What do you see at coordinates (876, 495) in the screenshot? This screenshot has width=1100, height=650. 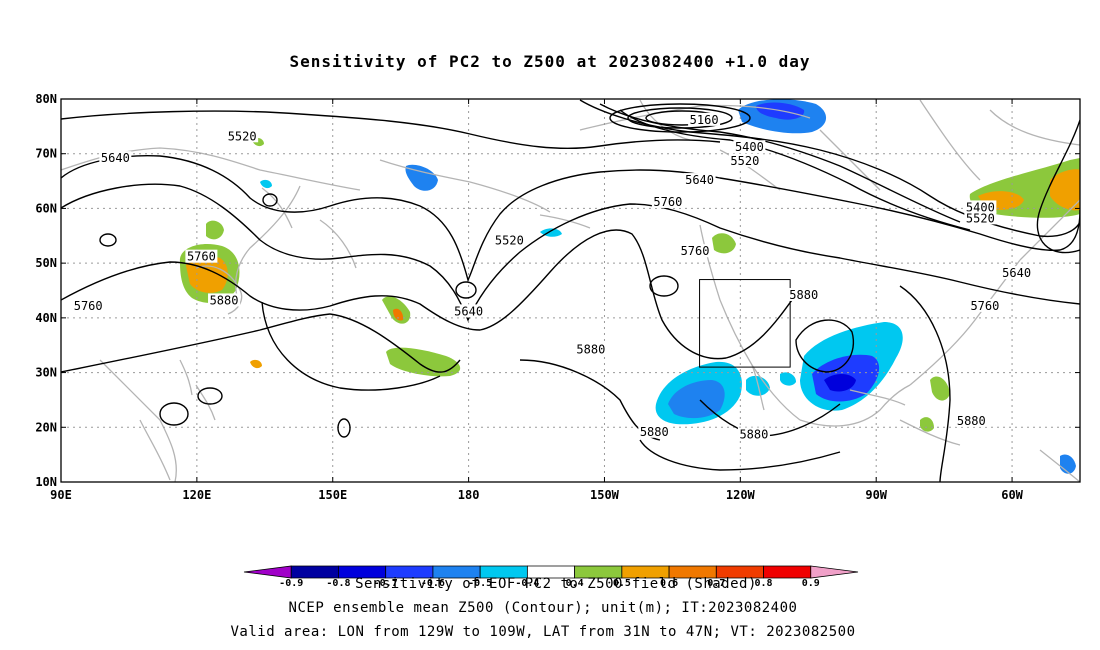 I see `lon-tick-label: 90W` at bounding box center [876, 495].